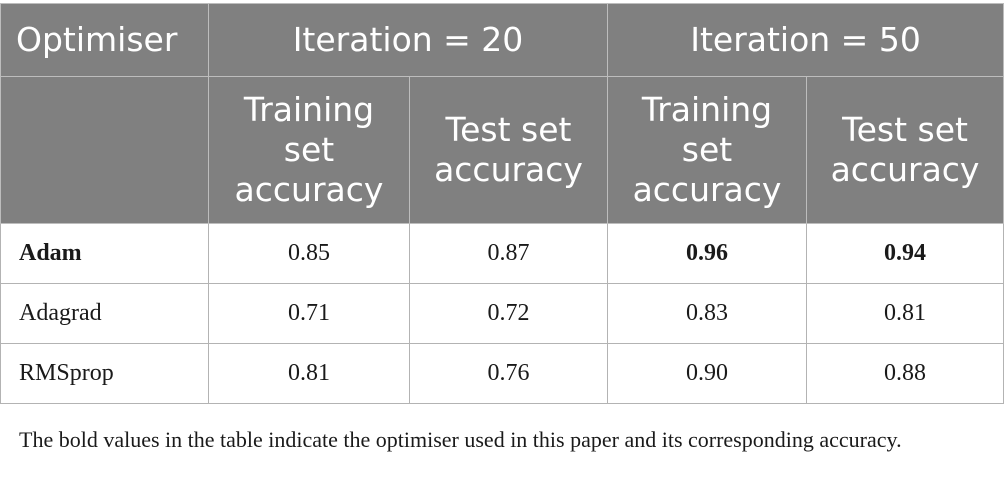 The width and height of the screenshot is (1004, 498). What do you see at coordinates (508, 373) in the screenshot?
I see `table-cell: 0.76` at bounding box center [508, 373].